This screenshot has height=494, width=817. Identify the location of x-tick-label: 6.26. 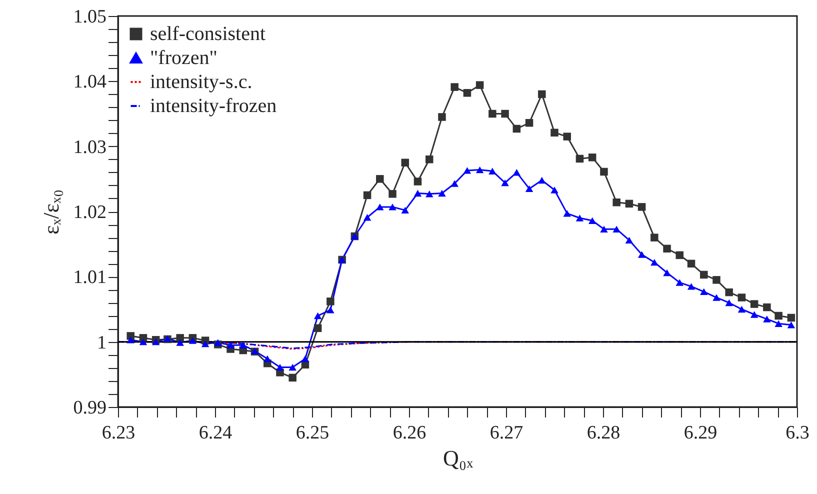
(409, 433).